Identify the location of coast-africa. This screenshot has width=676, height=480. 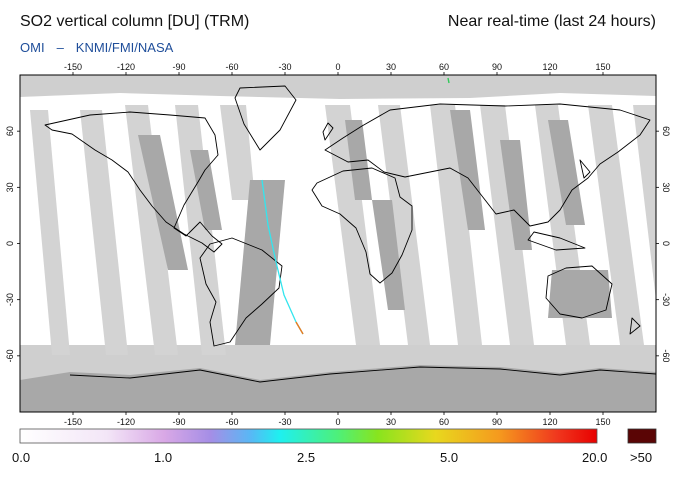
(362, 225).